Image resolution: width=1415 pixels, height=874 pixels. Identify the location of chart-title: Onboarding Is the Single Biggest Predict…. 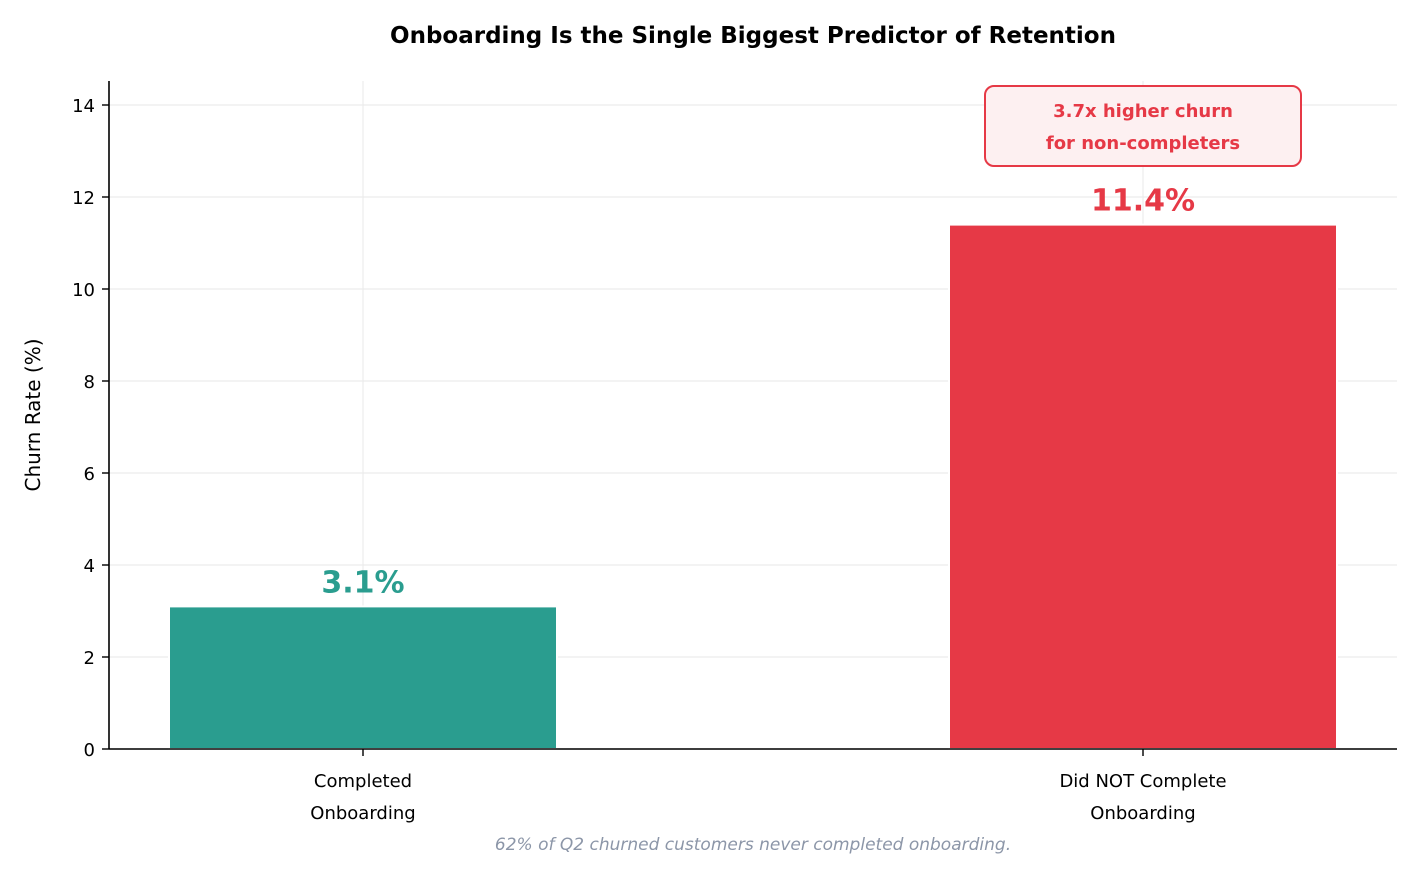
(753, 36).